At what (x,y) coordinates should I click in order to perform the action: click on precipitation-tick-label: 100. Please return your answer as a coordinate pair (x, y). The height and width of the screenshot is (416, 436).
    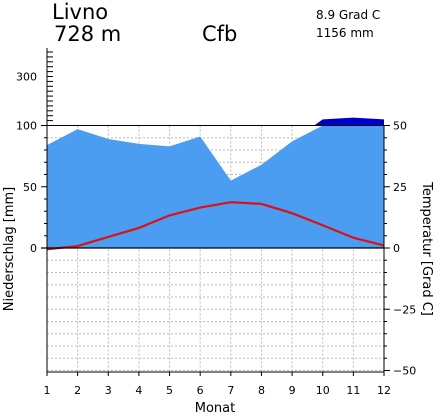
    Looking at the image, I should click on (26, 126).